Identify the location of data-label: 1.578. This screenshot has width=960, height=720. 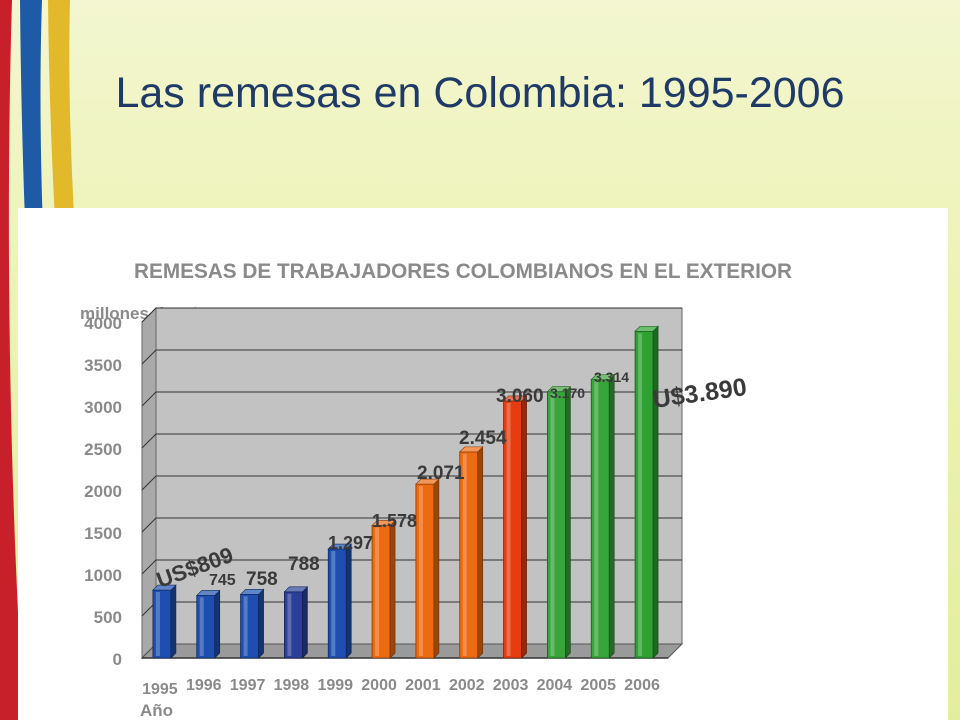
(394, 521).